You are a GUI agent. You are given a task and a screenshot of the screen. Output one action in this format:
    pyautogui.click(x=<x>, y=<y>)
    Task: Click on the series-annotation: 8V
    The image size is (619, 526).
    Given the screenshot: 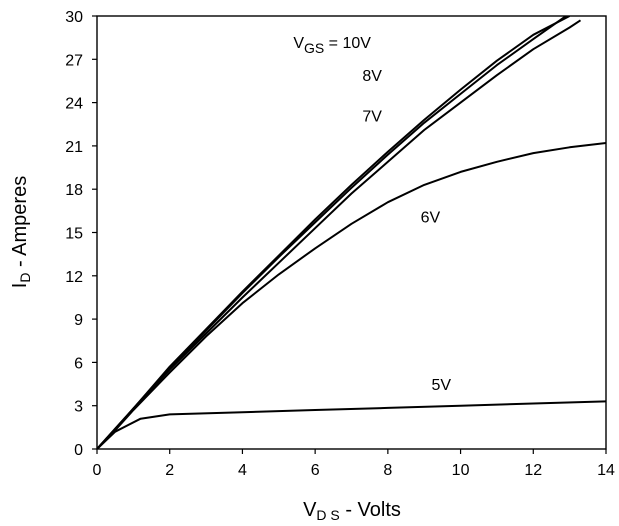 What is the action you would take?
    pyautogui.click(x=372, y=76)
    